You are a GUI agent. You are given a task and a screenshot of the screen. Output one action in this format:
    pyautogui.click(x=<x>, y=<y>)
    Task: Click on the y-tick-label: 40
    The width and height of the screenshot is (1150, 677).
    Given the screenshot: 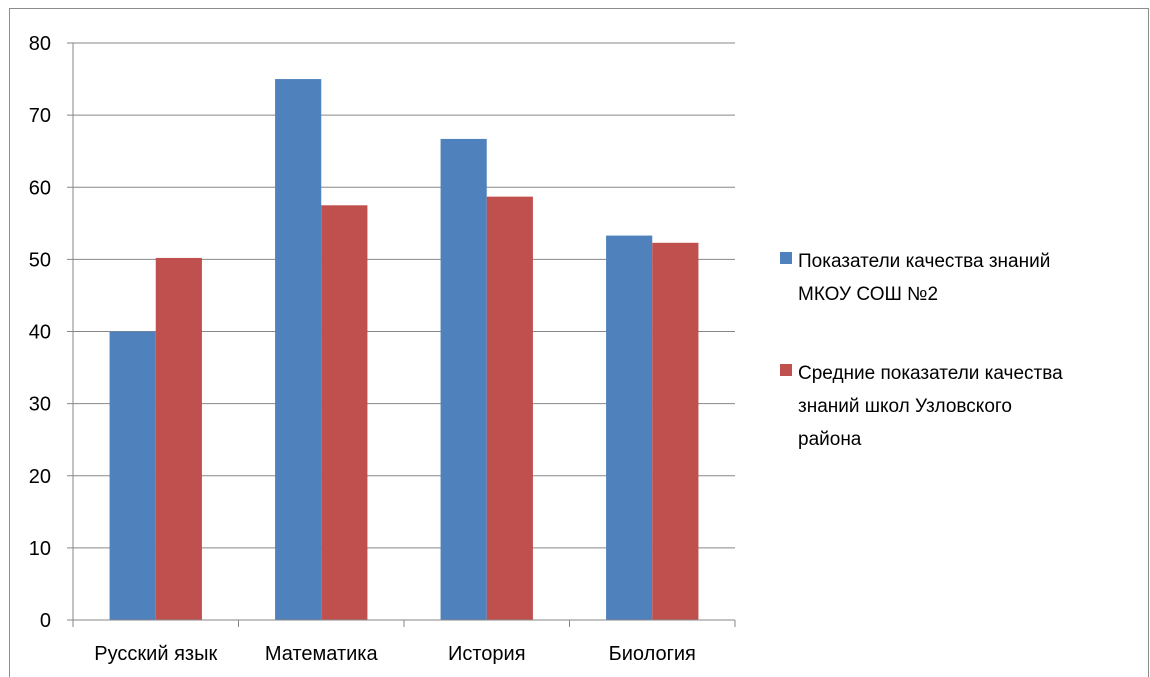 What is the action you would take?
    pyautogui.click(x=40, y=333)
    